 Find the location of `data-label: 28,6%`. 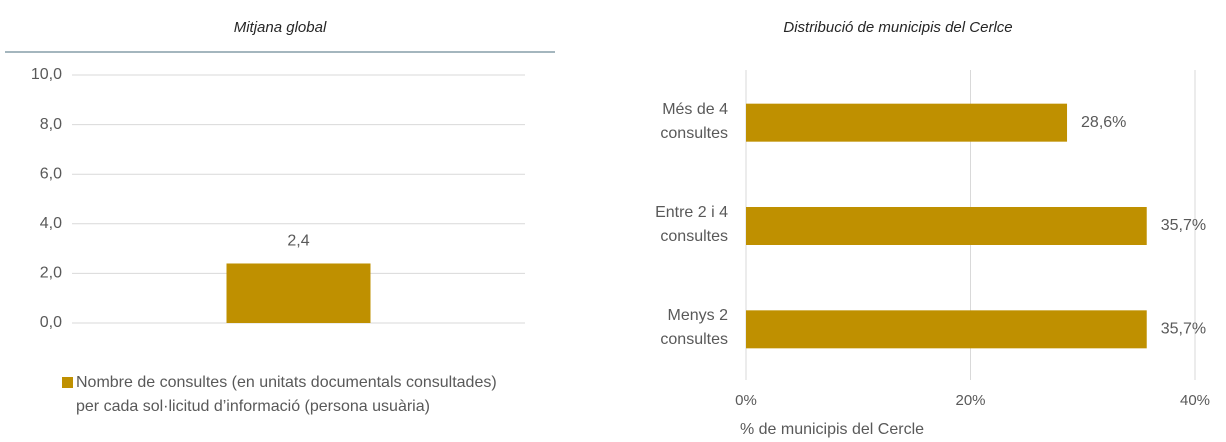

data-label: 28,6% is located at coordinates (1103, 122).